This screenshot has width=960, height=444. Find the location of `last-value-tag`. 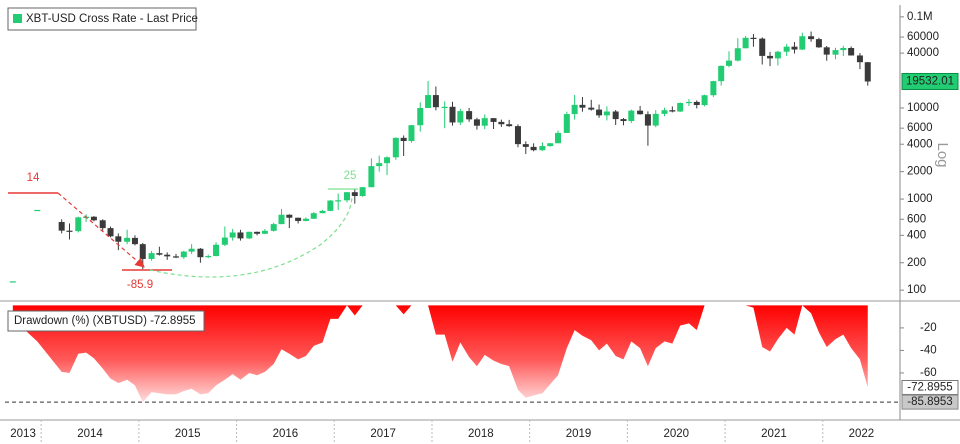

last-value-tag is located at coordinates (930, 387).